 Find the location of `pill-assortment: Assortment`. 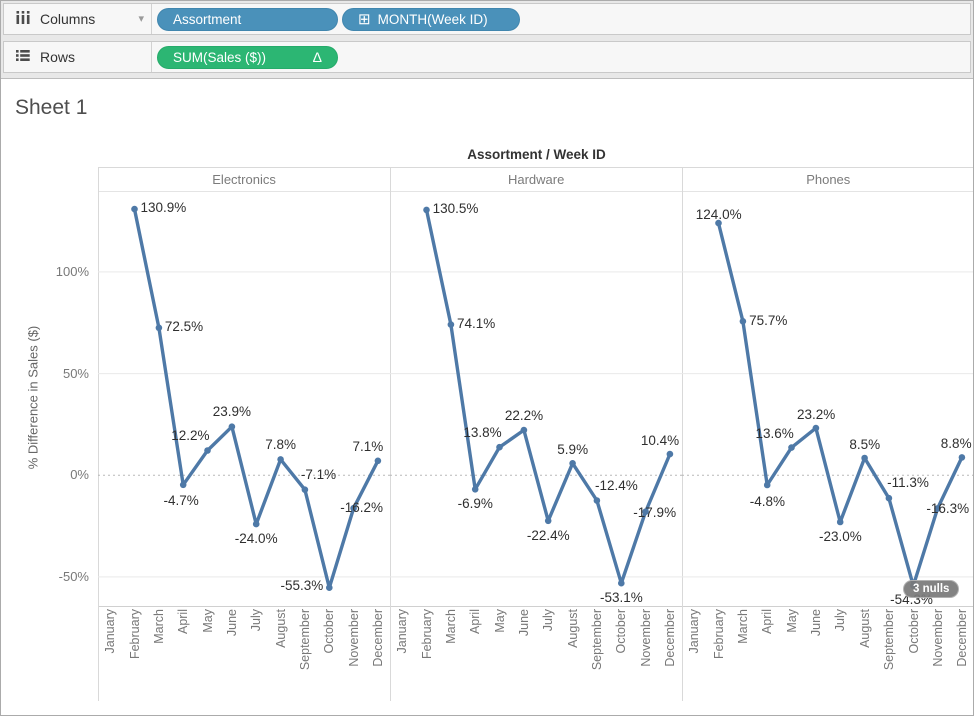

pill-assortment: Assortment is located at coordinates (247, 19).